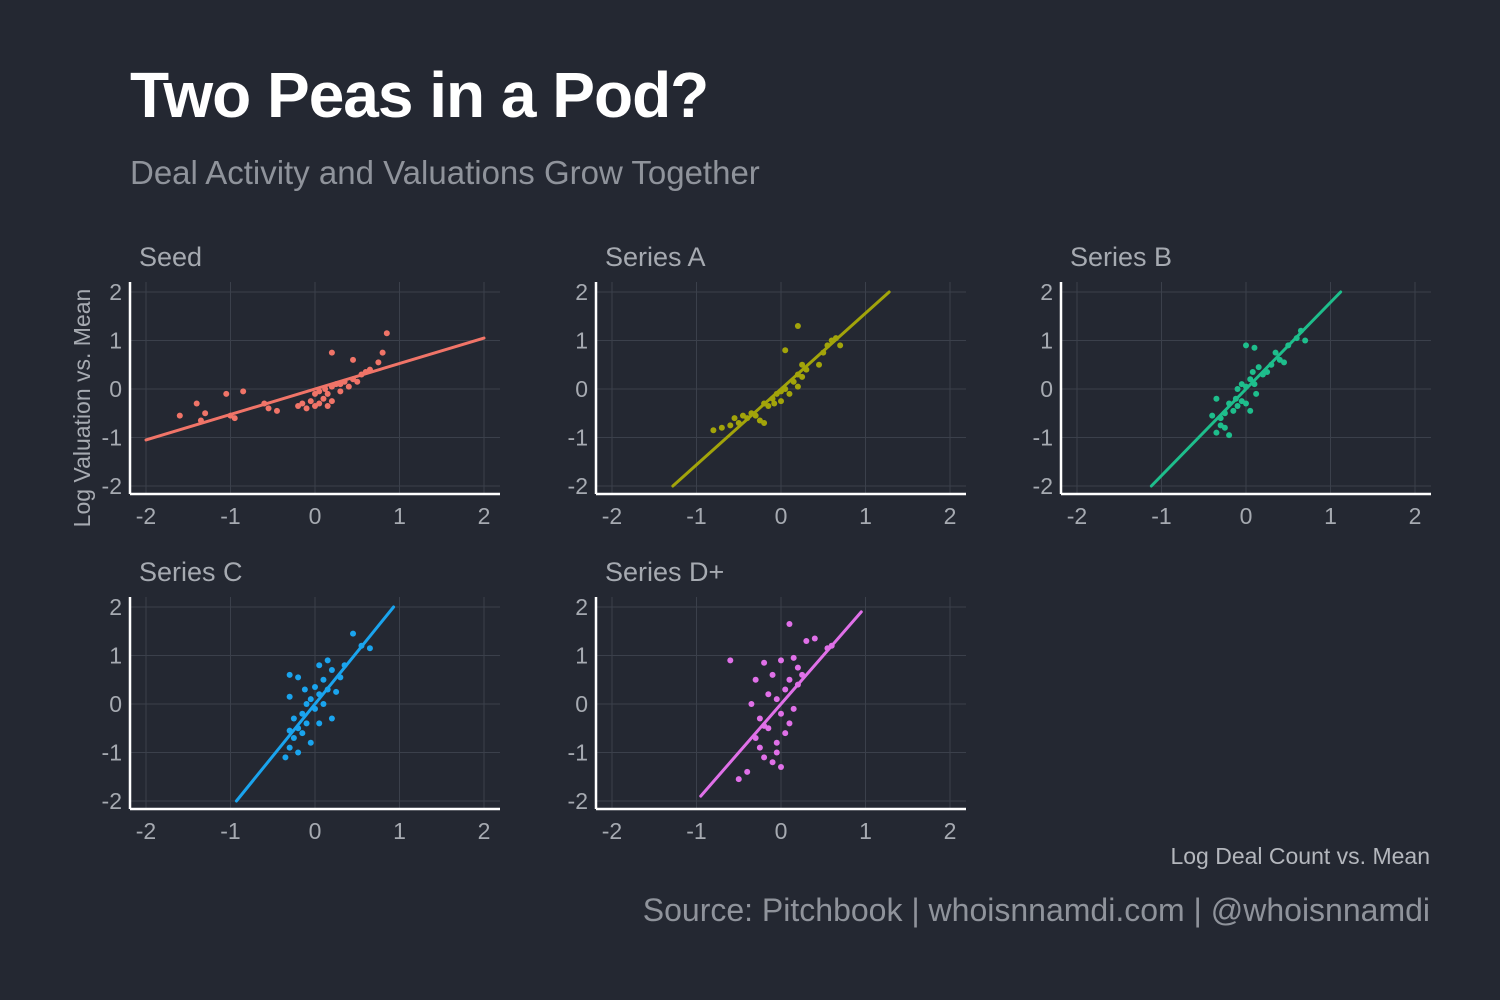  I want to click on panel-title: Series B, so click(1121, 257).